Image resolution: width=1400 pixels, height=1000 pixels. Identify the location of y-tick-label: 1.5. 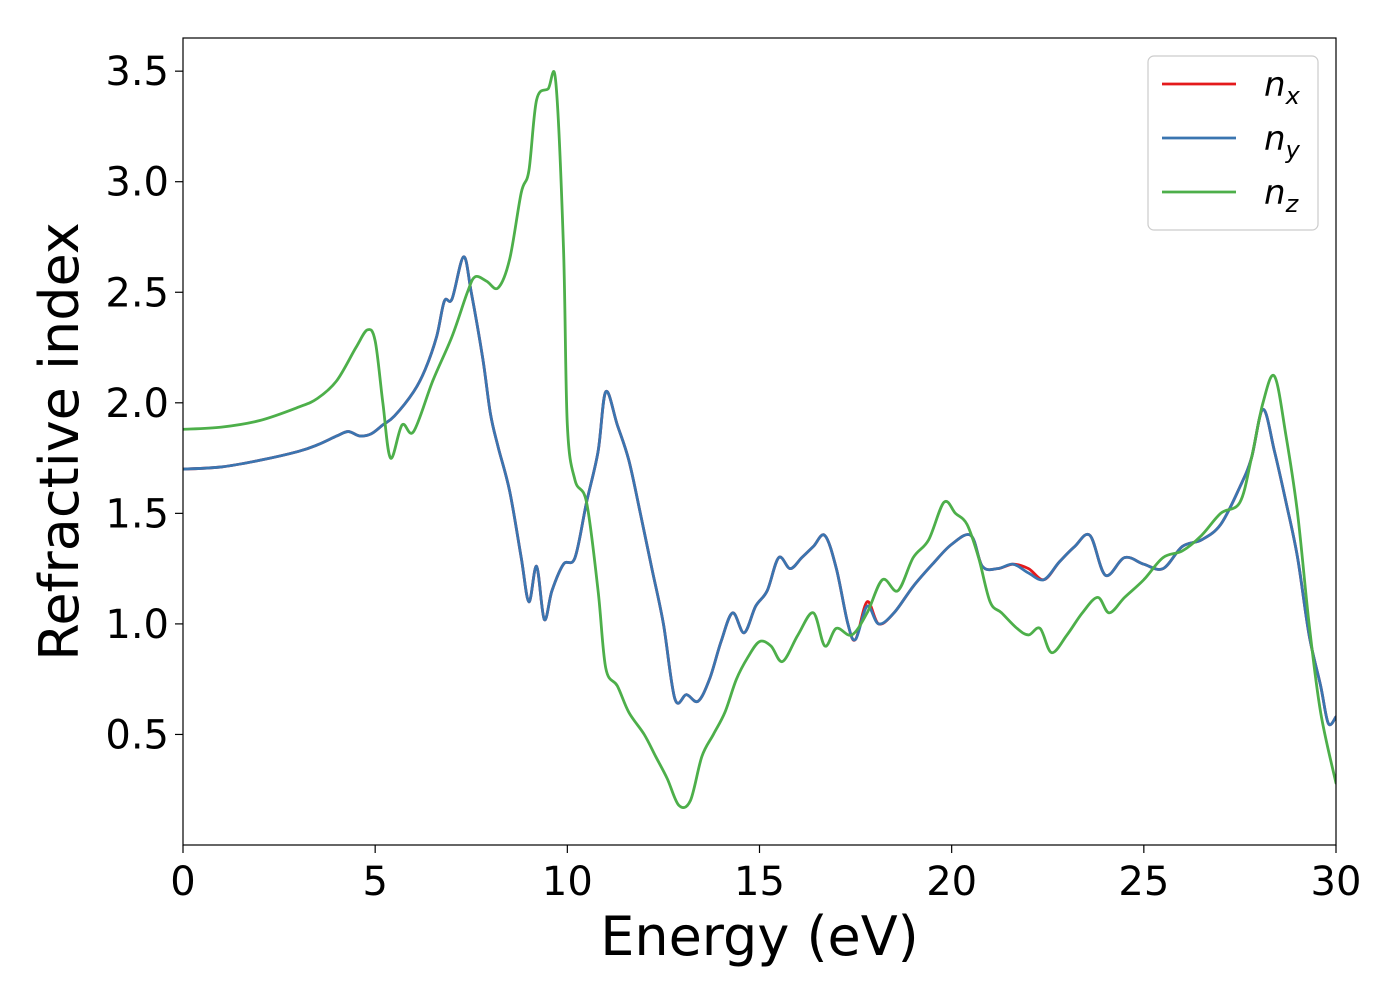
(137, 514).